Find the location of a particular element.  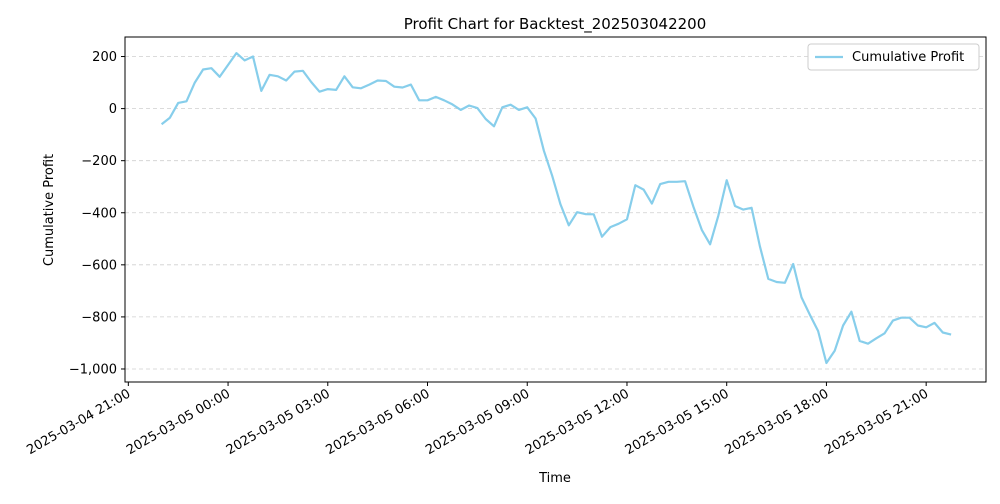

x-tick-label: 2025-03-05 18:00 is located at coordinates (776, 422).